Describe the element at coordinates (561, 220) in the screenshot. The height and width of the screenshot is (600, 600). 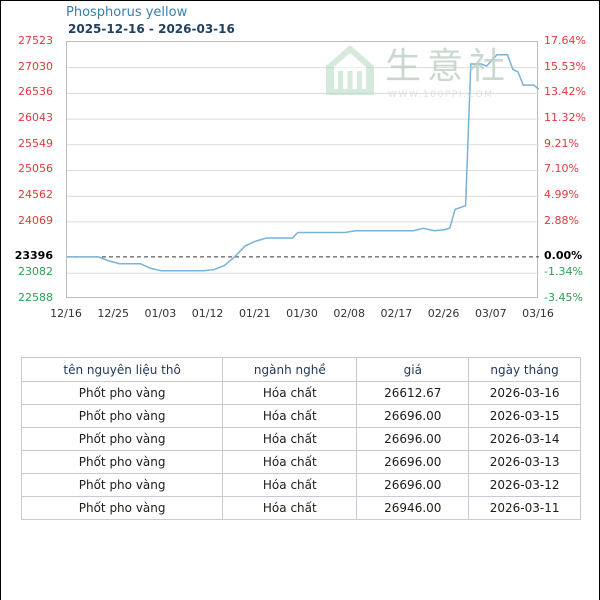
I see `y-axis-pct-label: 2.88%` at that location.